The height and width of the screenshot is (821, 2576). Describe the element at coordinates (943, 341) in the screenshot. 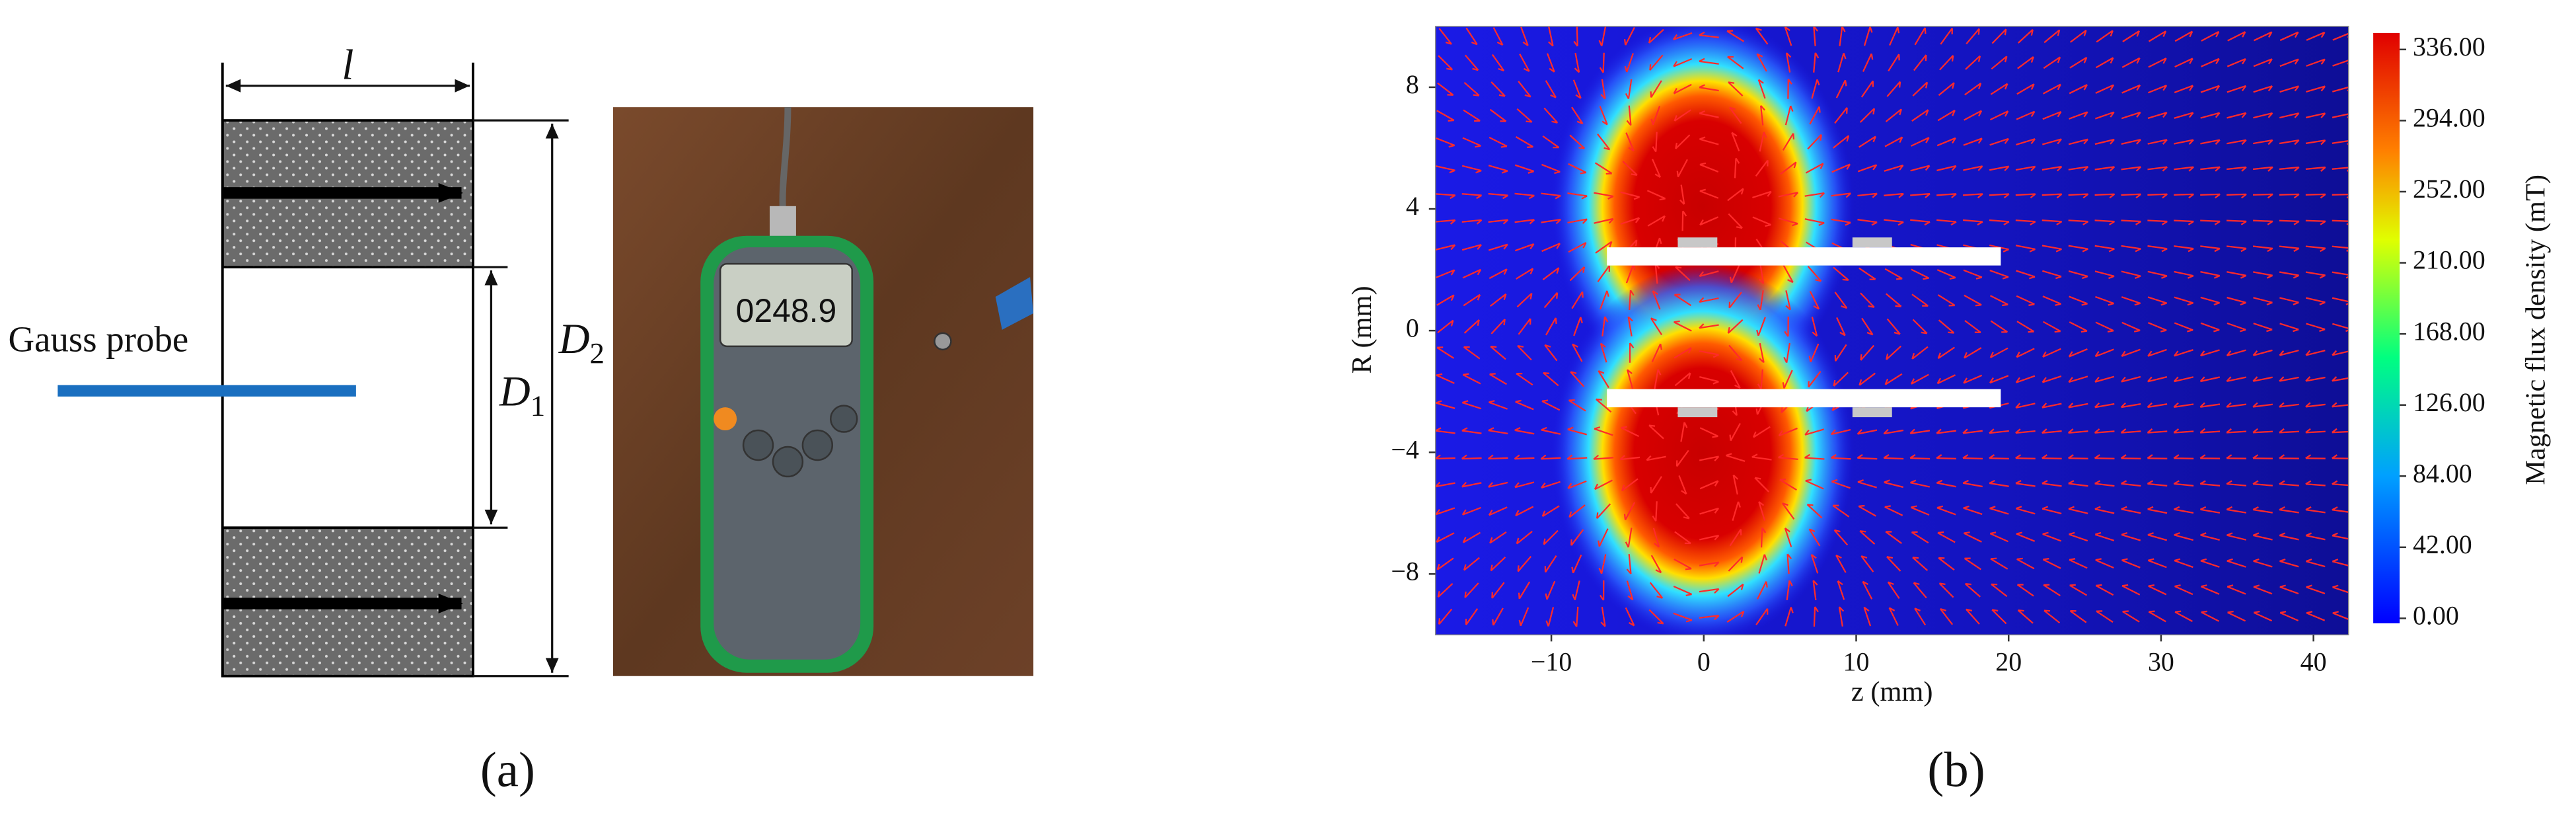

I see `probe-tip` at that location.